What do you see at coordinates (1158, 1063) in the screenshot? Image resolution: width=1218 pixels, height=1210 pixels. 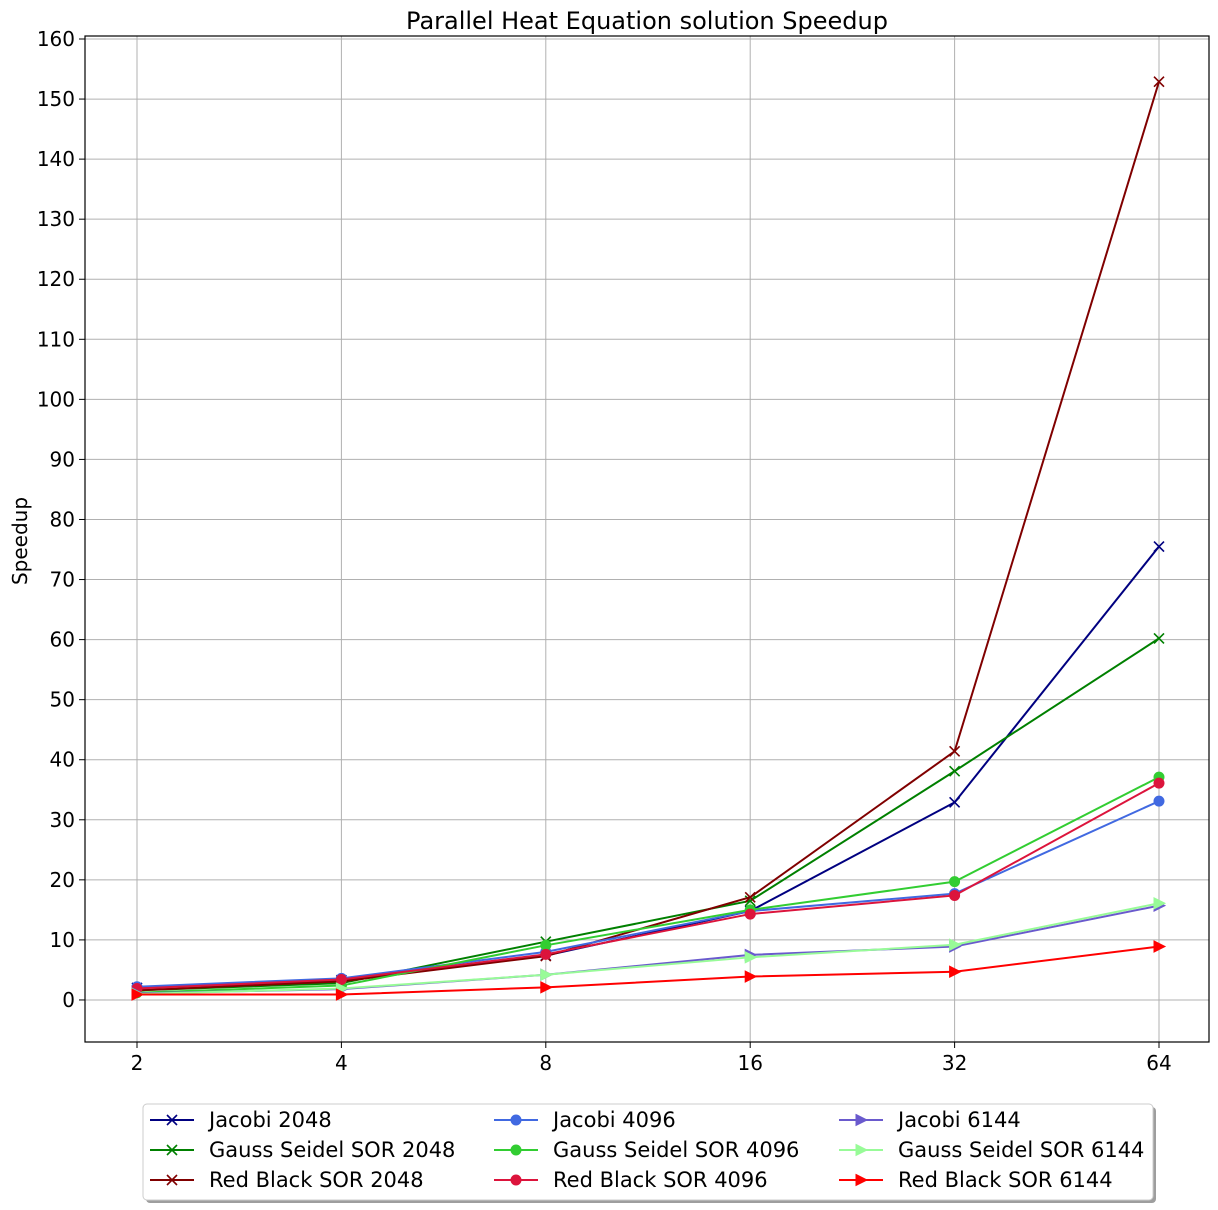 I see `x-tick-label: 64` at bounding box center [1158, 1063].